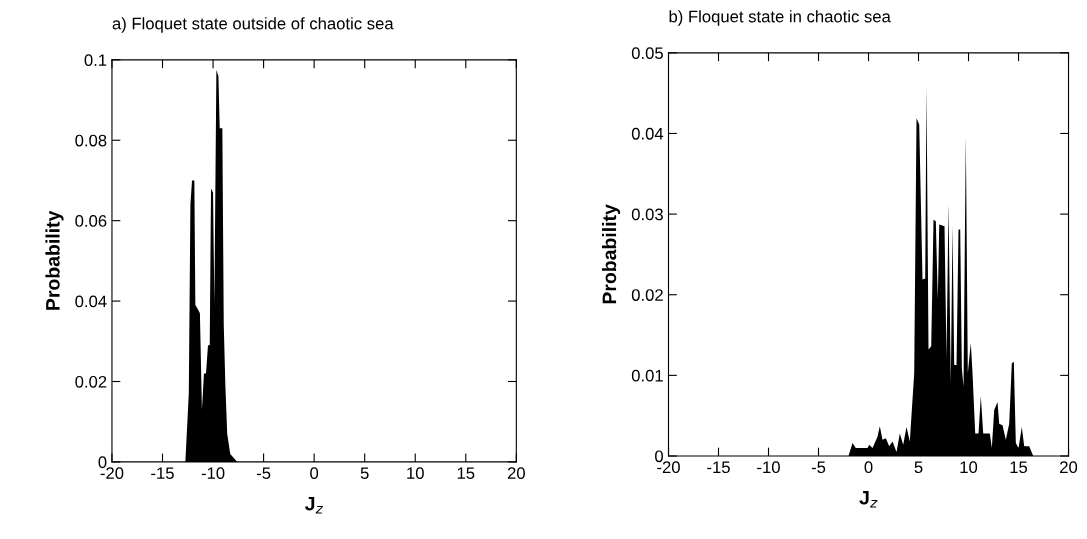 The image size is (1087, 539). I want to click on y-tick-label: 0, so click(659, 456).